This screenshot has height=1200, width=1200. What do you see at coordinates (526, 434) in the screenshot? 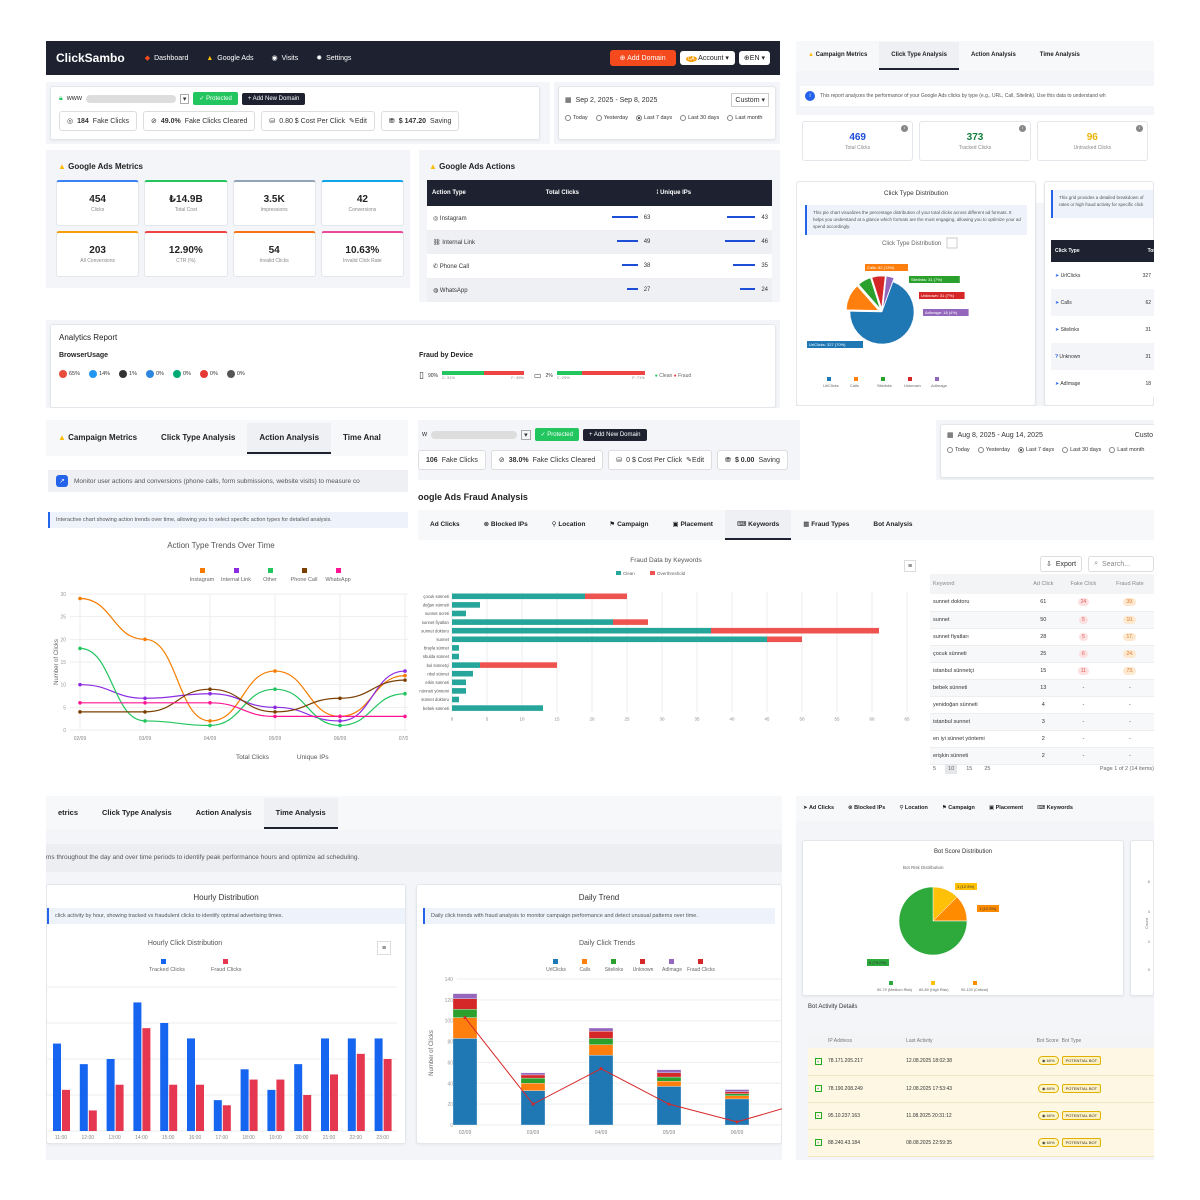
I see `fraud-domain-dropdown: ▾` at bounding box center [526, 434].